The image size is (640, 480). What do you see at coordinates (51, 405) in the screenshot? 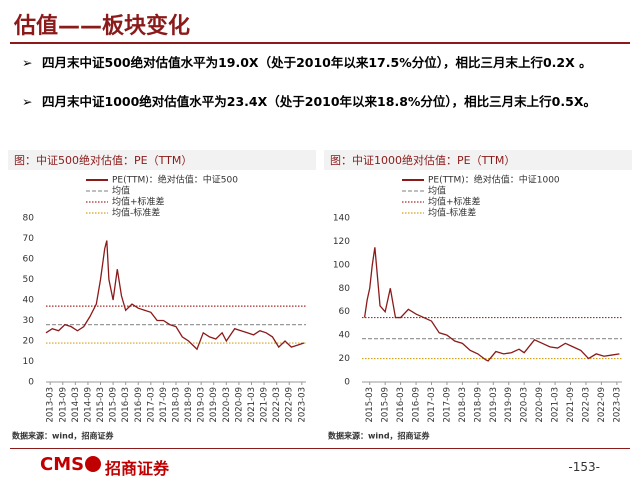
I see `x-tick-label: 2013-03` at bounding box center [51, 405].